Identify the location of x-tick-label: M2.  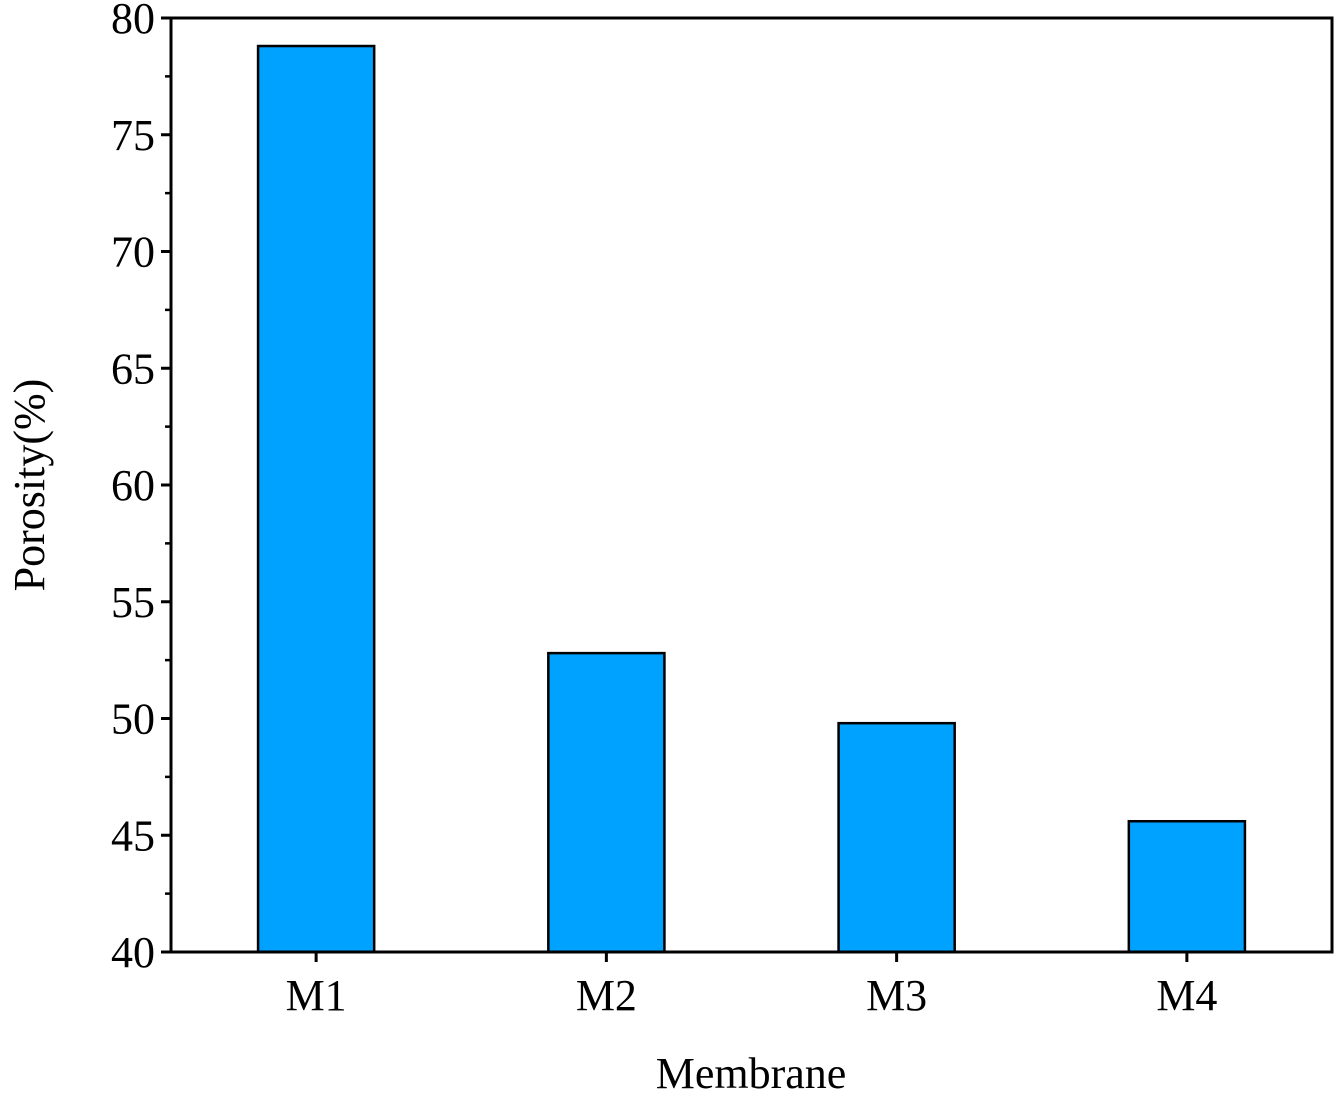
(606, 995).